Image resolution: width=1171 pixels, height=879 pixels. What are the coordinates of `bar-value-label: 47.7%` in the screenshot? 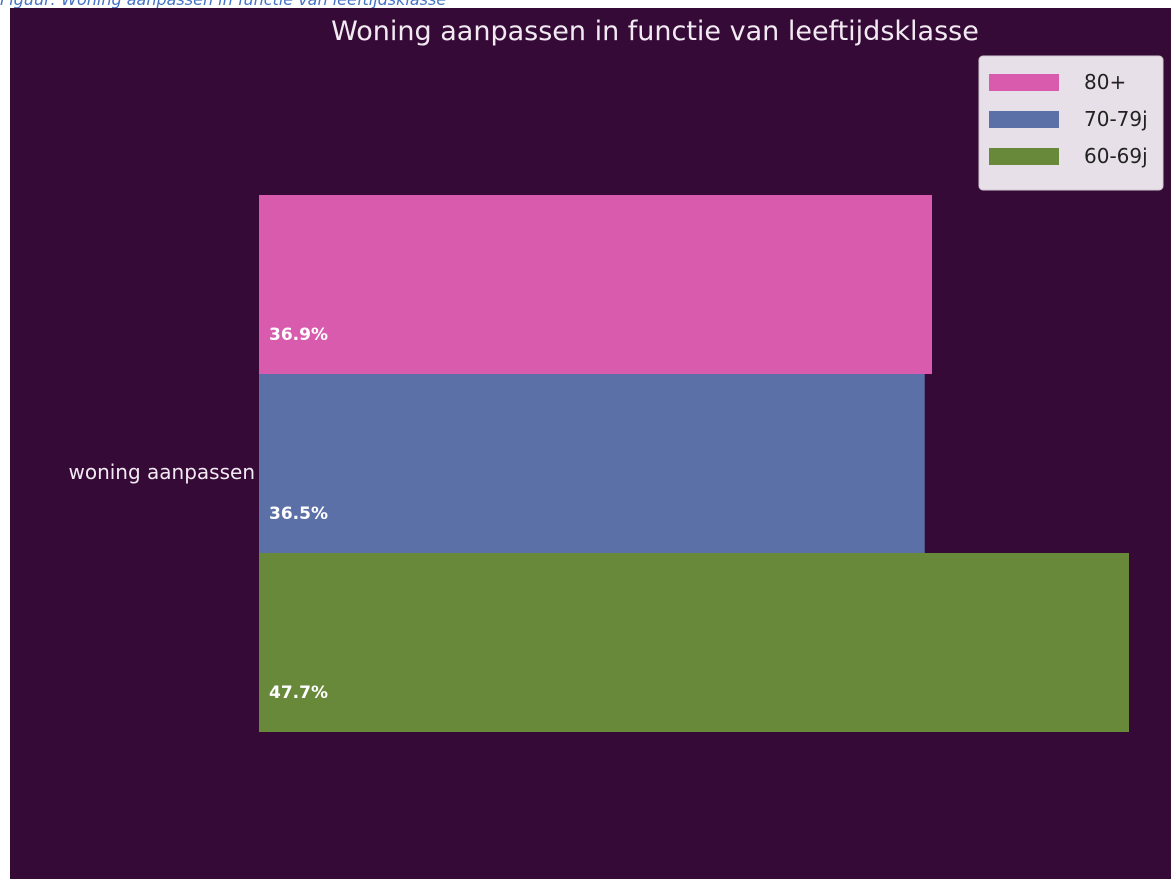 It's located at (298, 693).